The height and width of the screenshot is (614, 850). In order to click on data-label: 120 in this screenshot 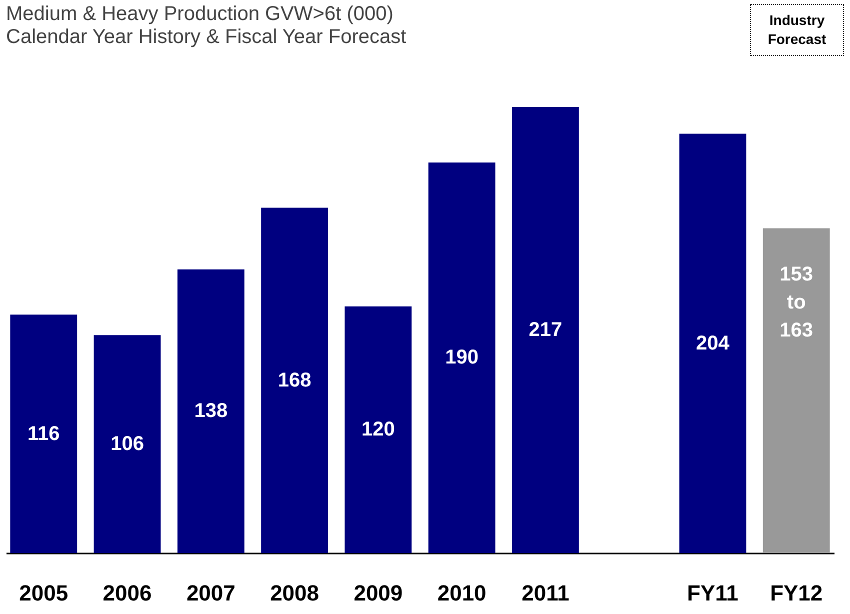, I will do `click(378, 429)`.